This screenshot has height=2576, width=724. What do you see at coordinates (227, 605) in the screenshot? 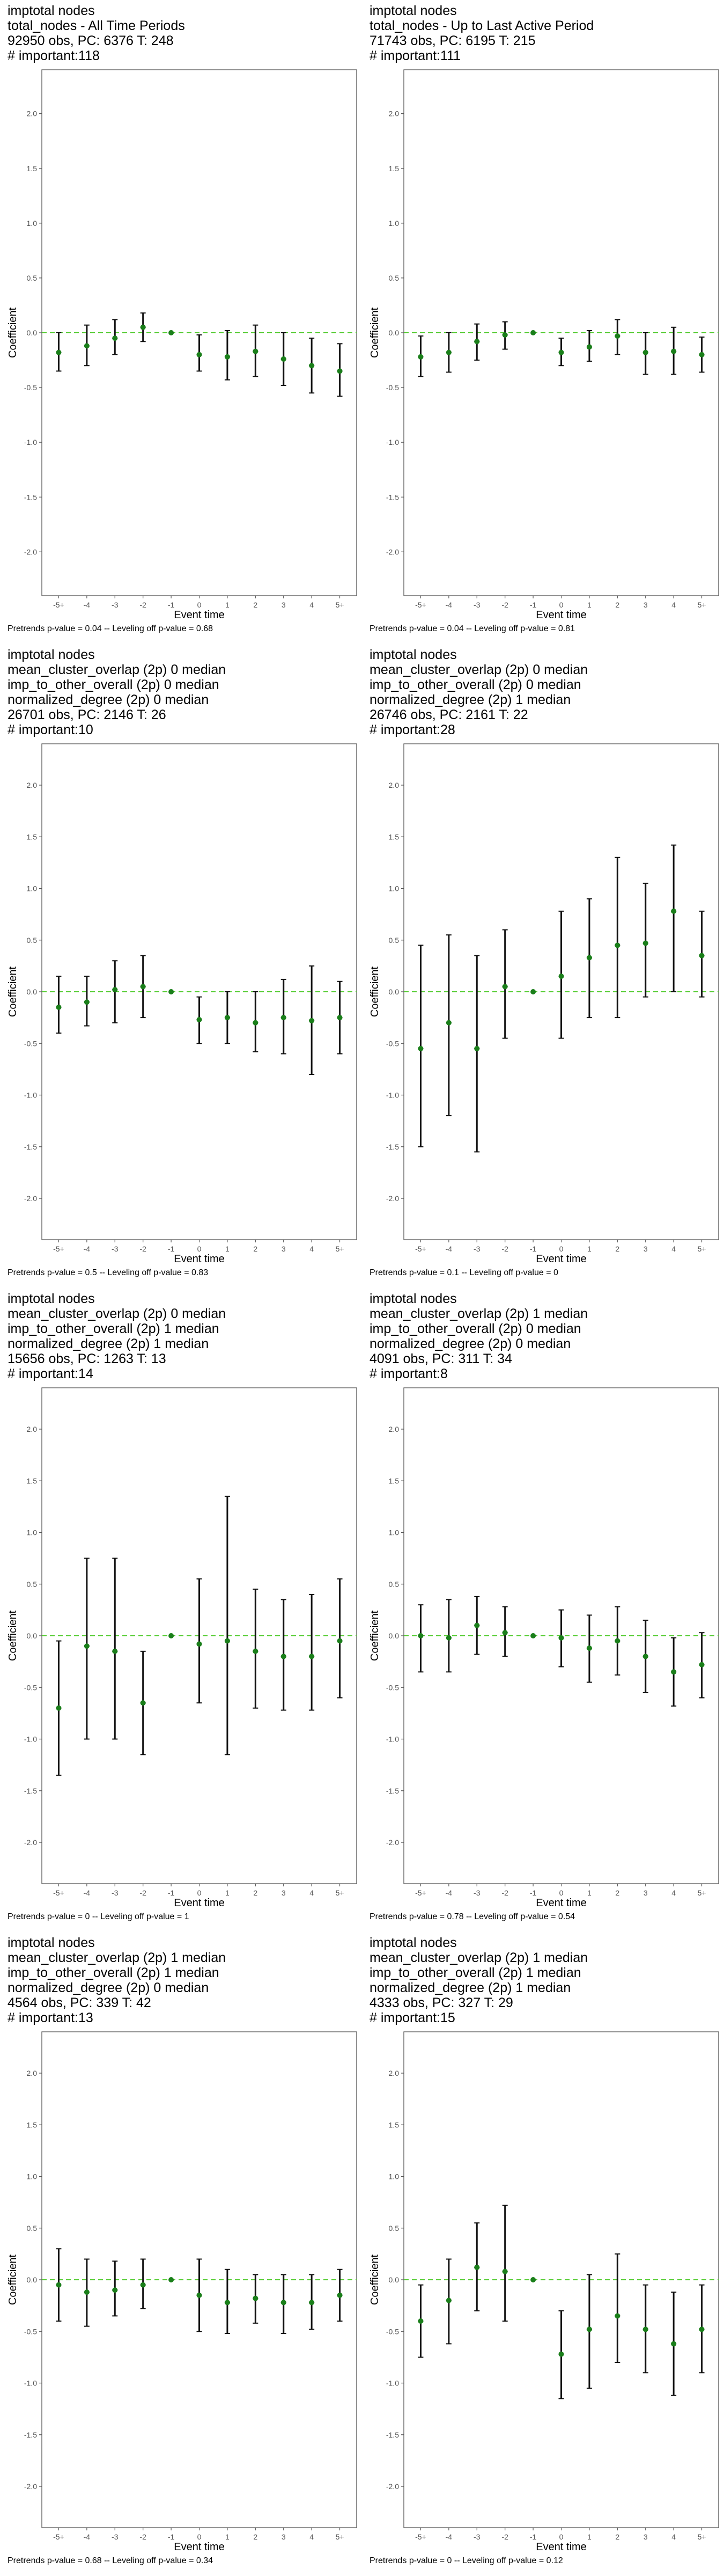
I see `x-tick-label: 1` at bounding box center [227, 605].